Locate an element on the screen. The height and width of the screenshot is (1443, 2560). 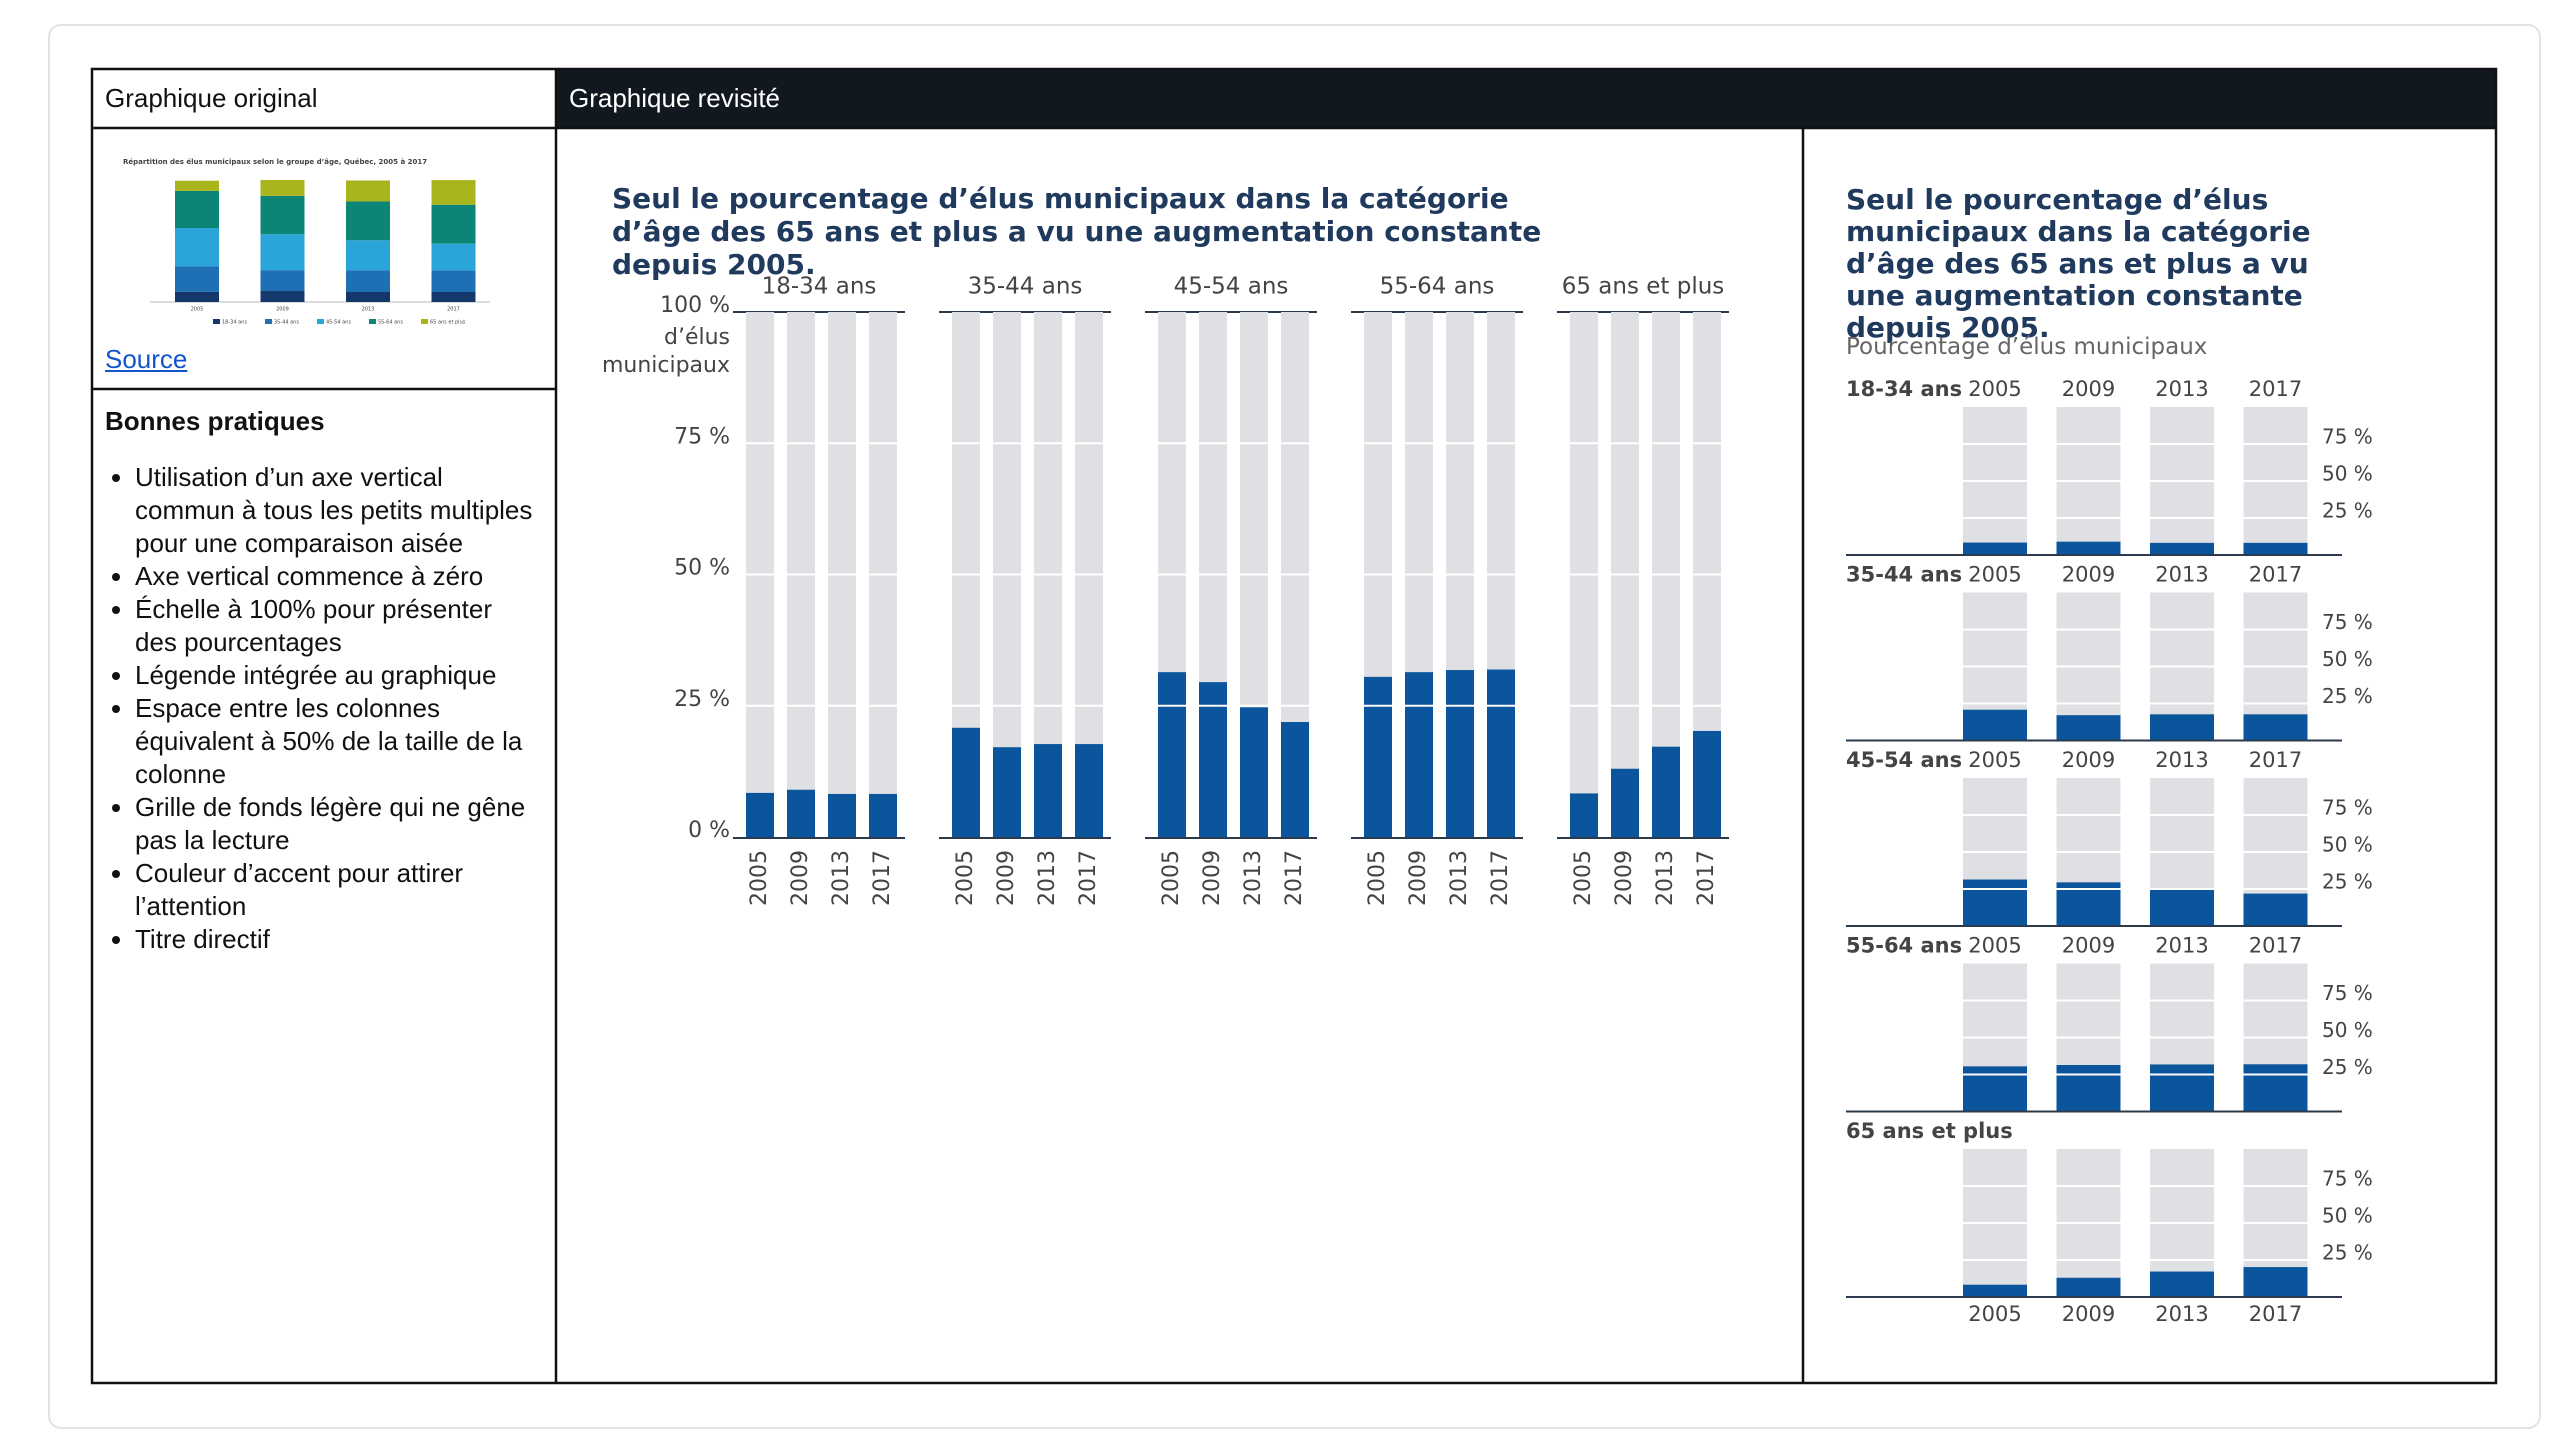
header-right: Graphique revisité is located at coordinates (674, 98).